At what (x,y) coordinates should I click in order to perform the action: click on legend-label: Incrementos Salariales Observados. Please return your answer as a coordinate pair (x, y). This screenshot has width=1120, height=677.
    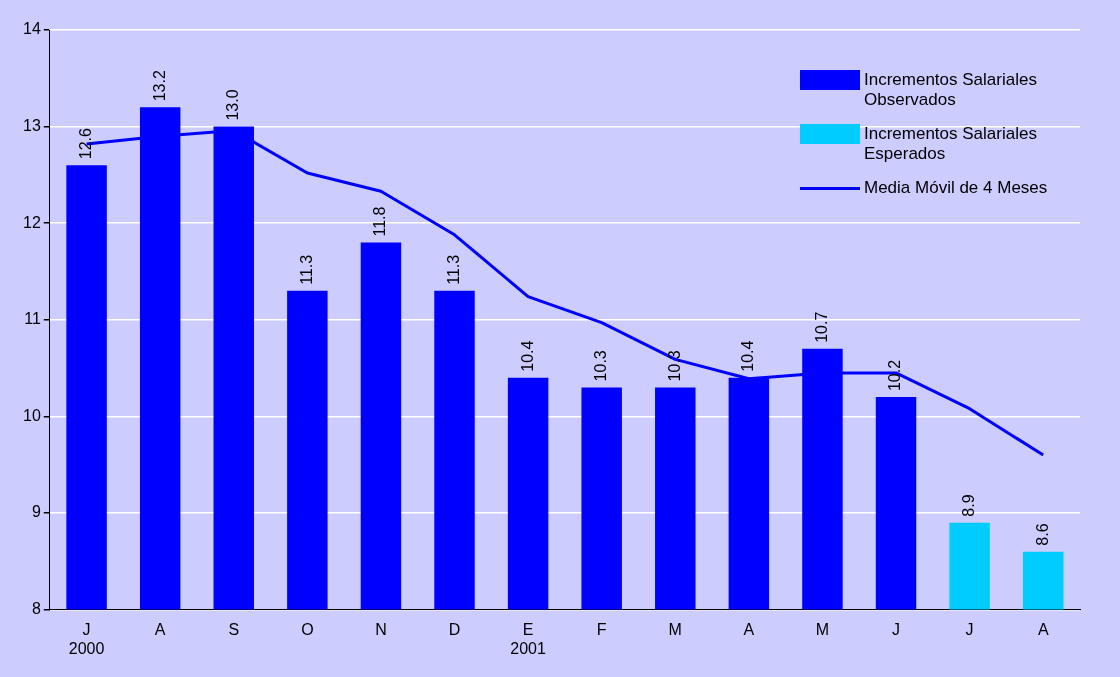
    Looking at the image, I should click on (951, 90).